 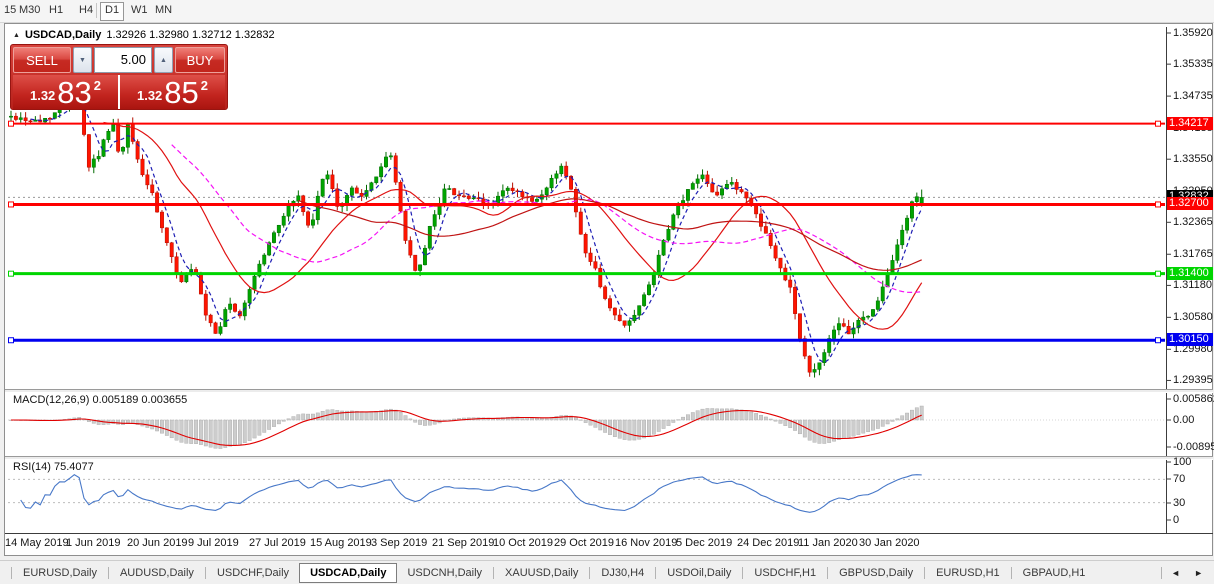 What do you see at coordinates (968, 572) in the screenshot?
I see `tab-eurusd-h1: EURUSD,H1` at bounding box center [968, 572].